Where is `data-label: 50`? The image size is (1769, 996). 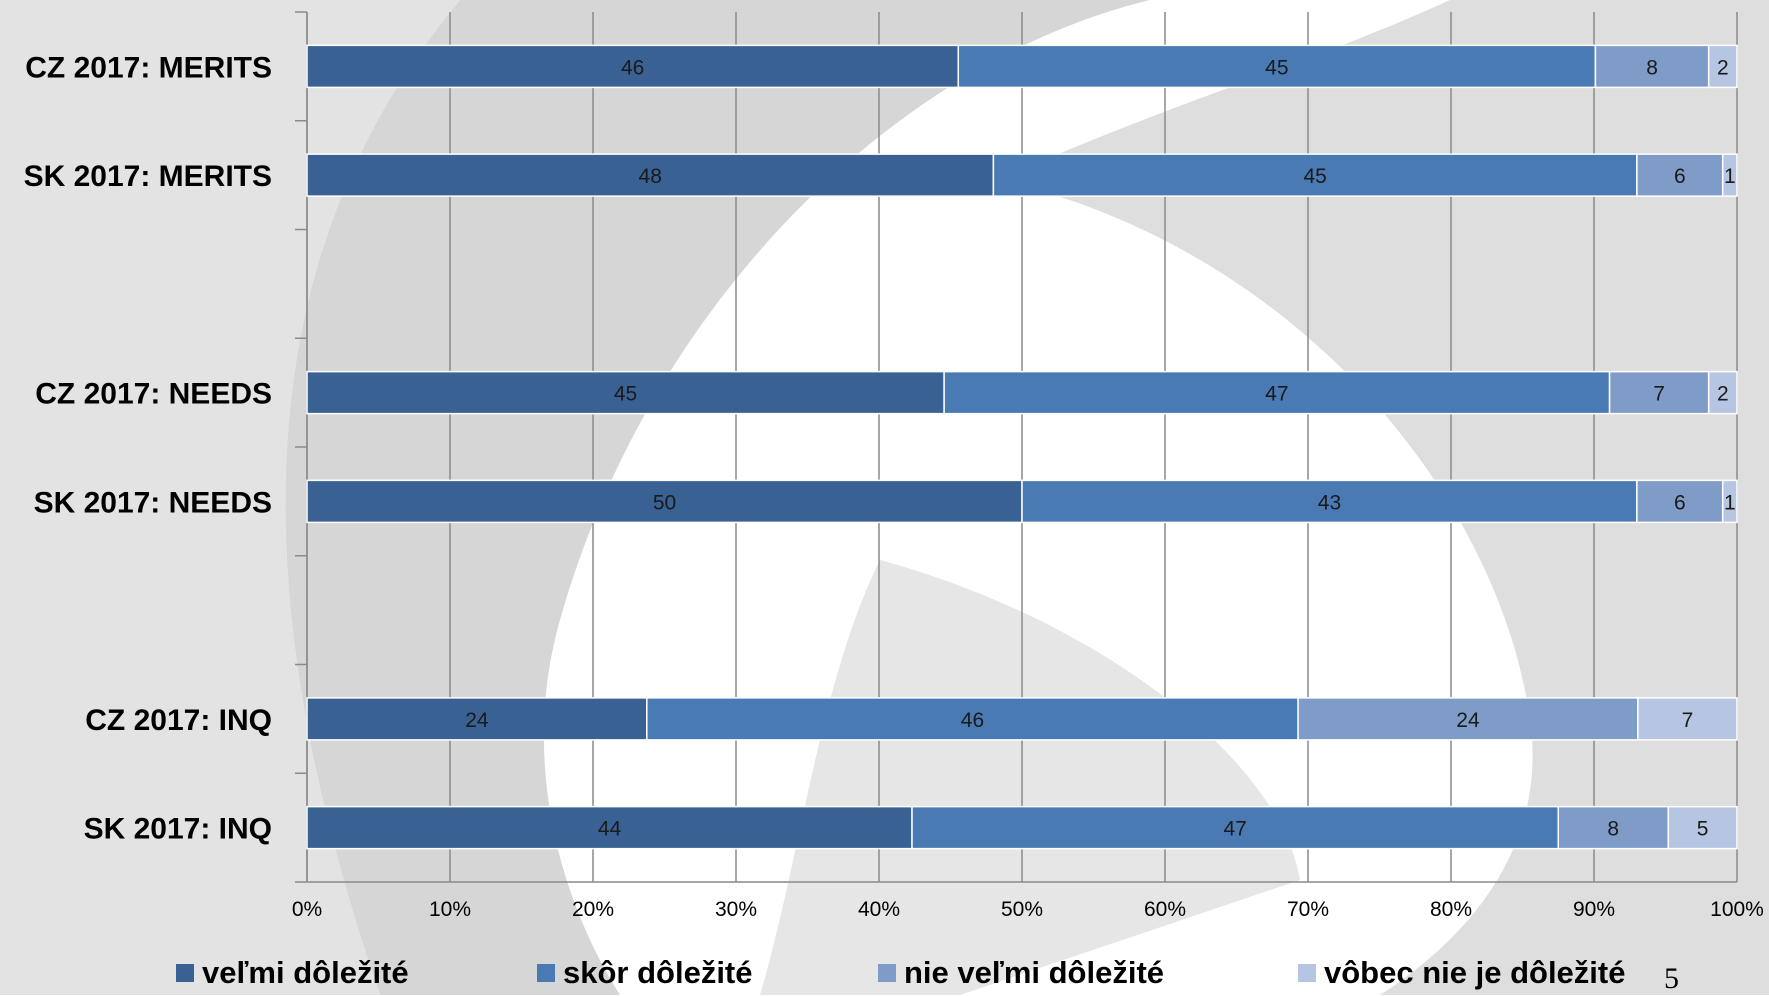
data-label: 50 is located at coordinates (664, 502).